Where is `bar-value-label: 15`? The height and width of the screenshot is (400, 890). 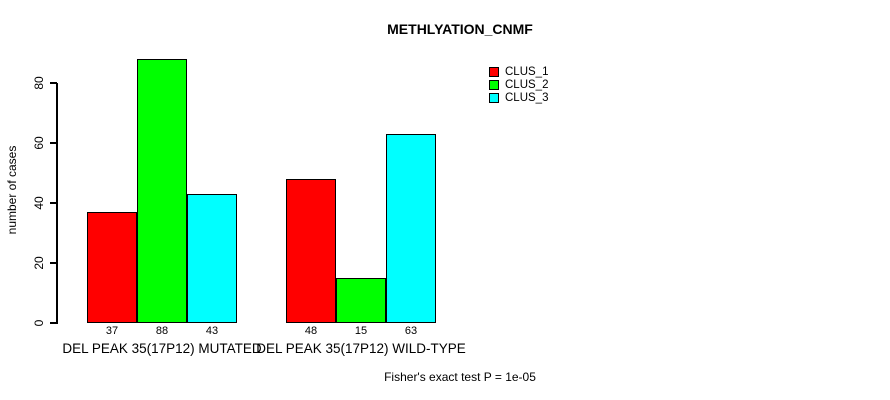 bar-value-label: 15 is located at coordinates (361, 331).